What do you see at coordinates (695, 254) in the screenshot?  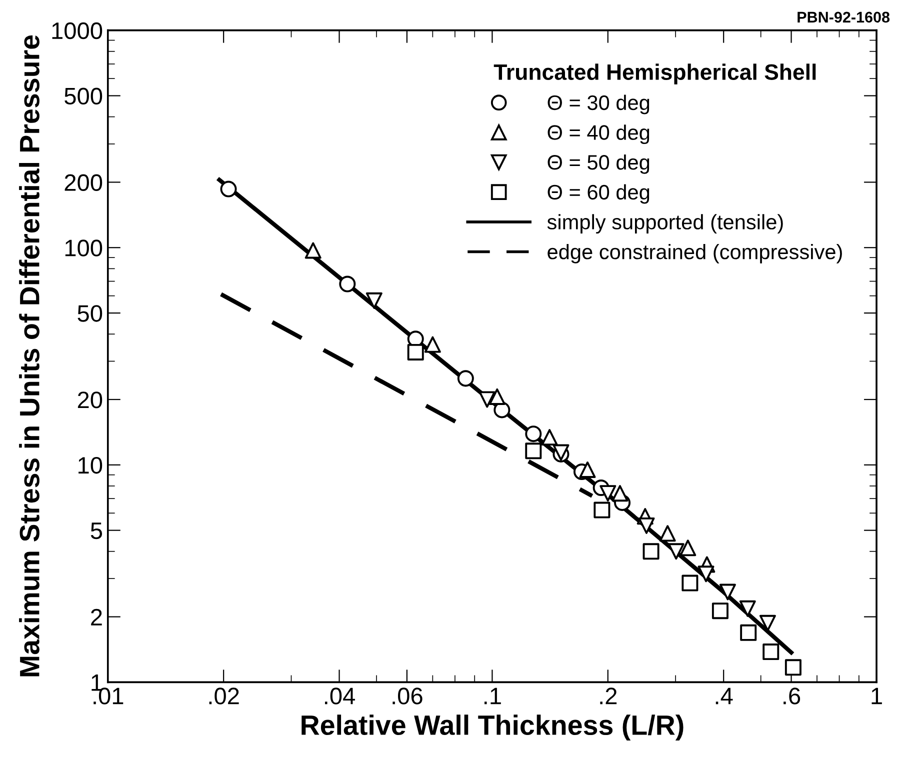 I see `legend-label: edge constrained (compressive)` at bounding box center [695, 254].